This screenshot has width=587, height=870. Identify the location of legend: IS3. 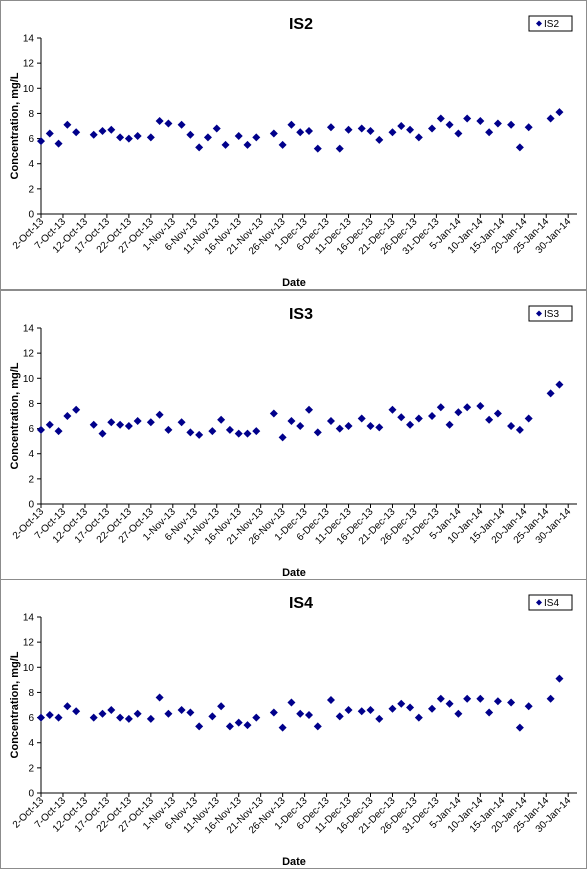
(550, 313).